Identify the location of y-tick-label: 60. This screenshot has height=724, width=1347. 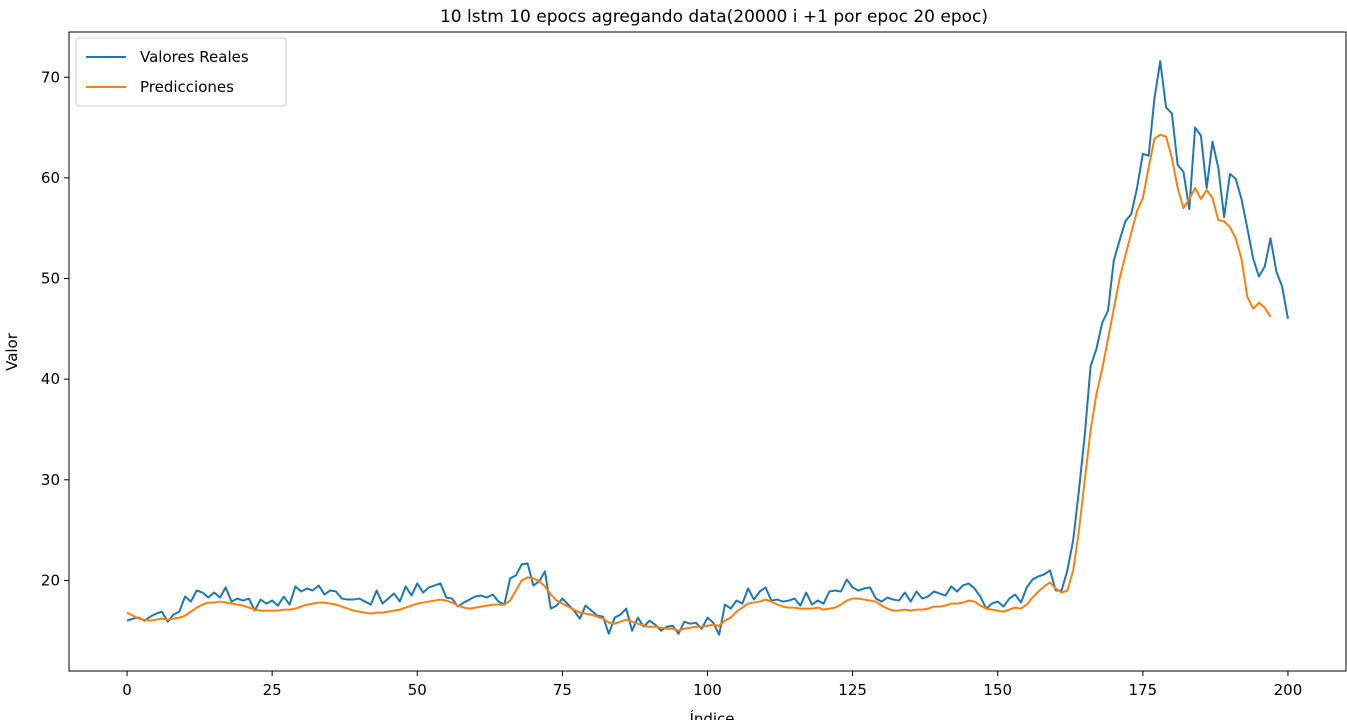
(50, 178).